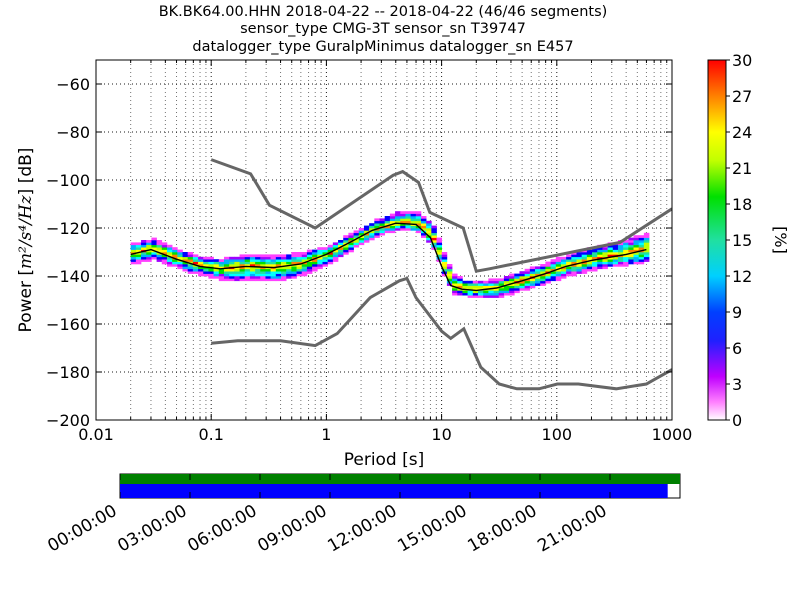 The height and width of the screenshot is (600, 800). Describe the element at coordinates (326, 434) in the screenshot. I see `x-tick-label: 1` at that location.